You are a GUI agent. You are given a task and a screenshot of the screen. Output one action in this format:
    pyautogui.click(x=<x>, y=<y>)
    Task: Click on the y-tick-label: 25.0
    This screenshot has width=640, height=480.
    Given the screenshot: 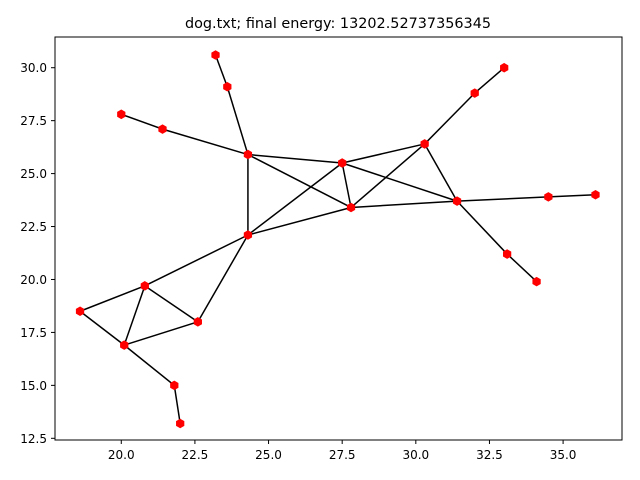 What is the action you would take?
    pyautogui.click(x=33, y=174)
    